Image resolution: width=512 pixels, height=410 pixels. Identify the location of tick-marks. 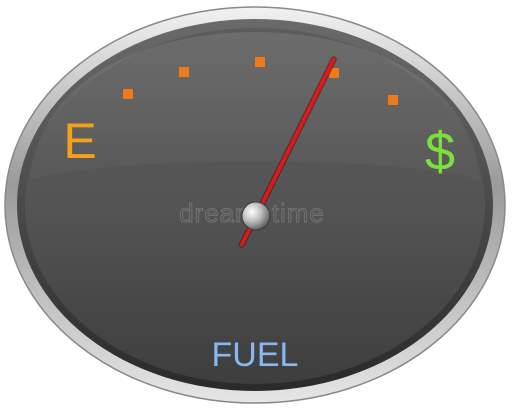
(260, 81).